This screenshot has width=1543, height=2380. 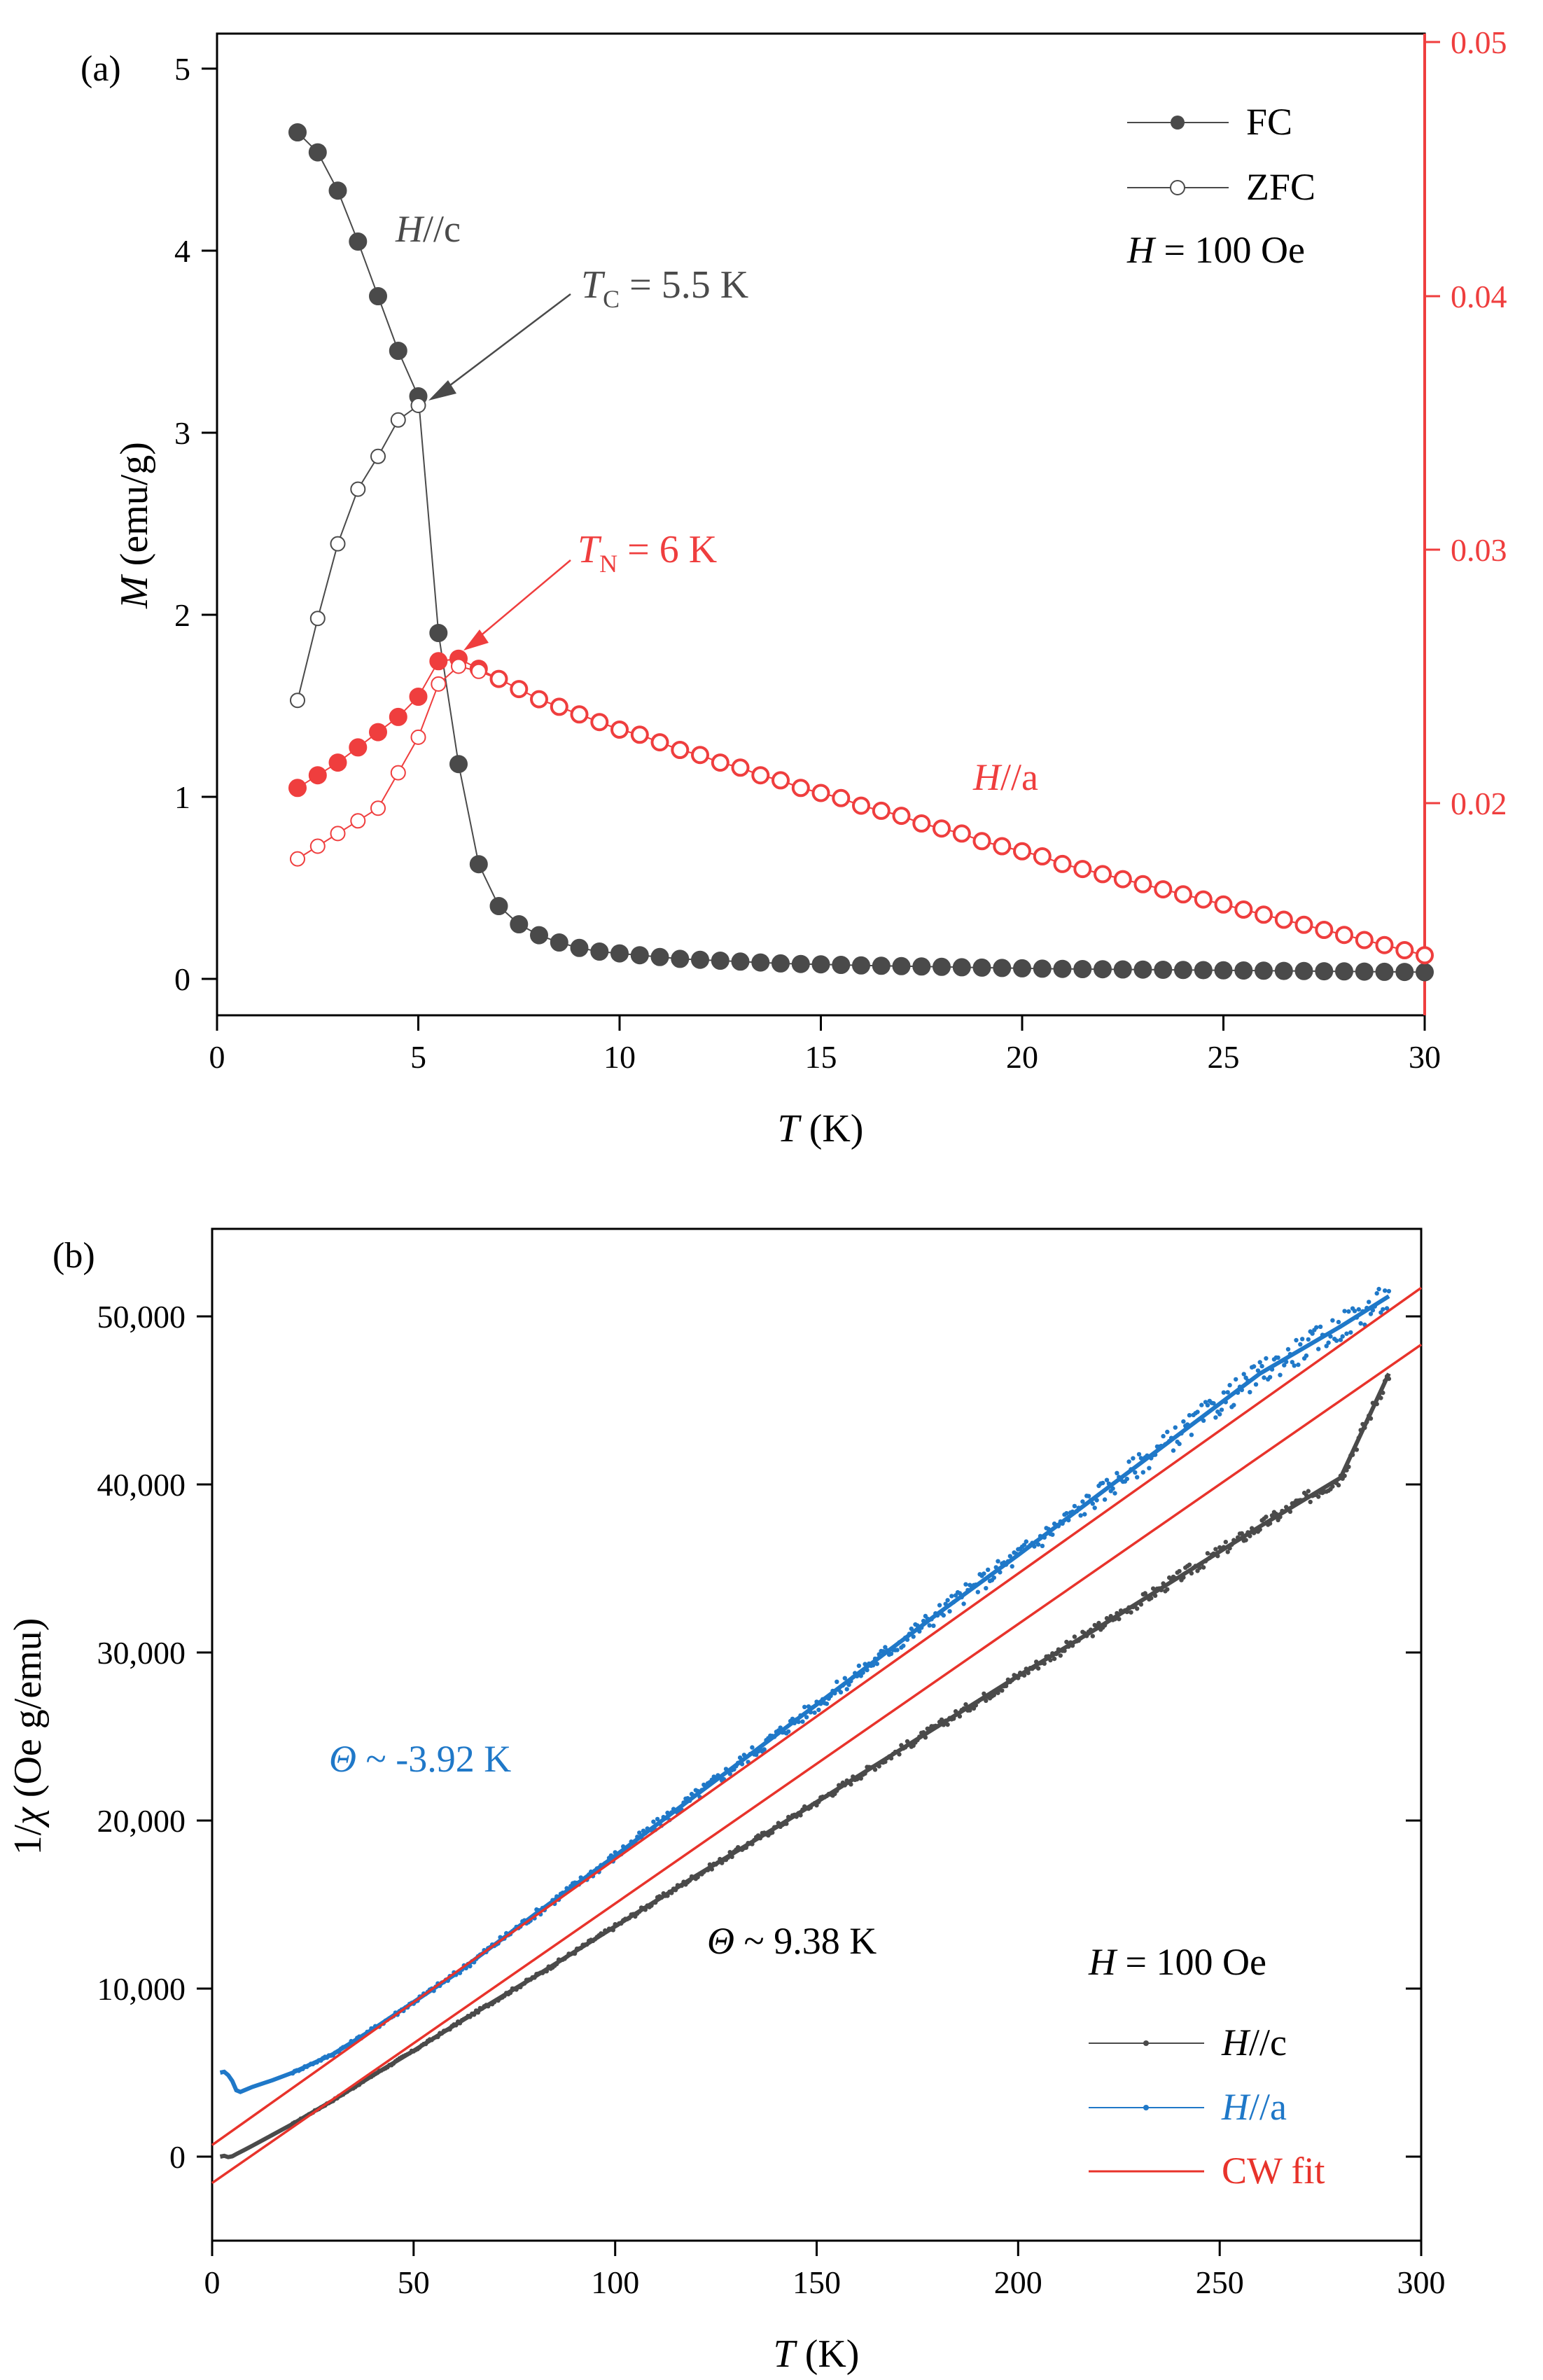 I want to click on annotation-h-par-c: H//c, so click(x=428, y=229).